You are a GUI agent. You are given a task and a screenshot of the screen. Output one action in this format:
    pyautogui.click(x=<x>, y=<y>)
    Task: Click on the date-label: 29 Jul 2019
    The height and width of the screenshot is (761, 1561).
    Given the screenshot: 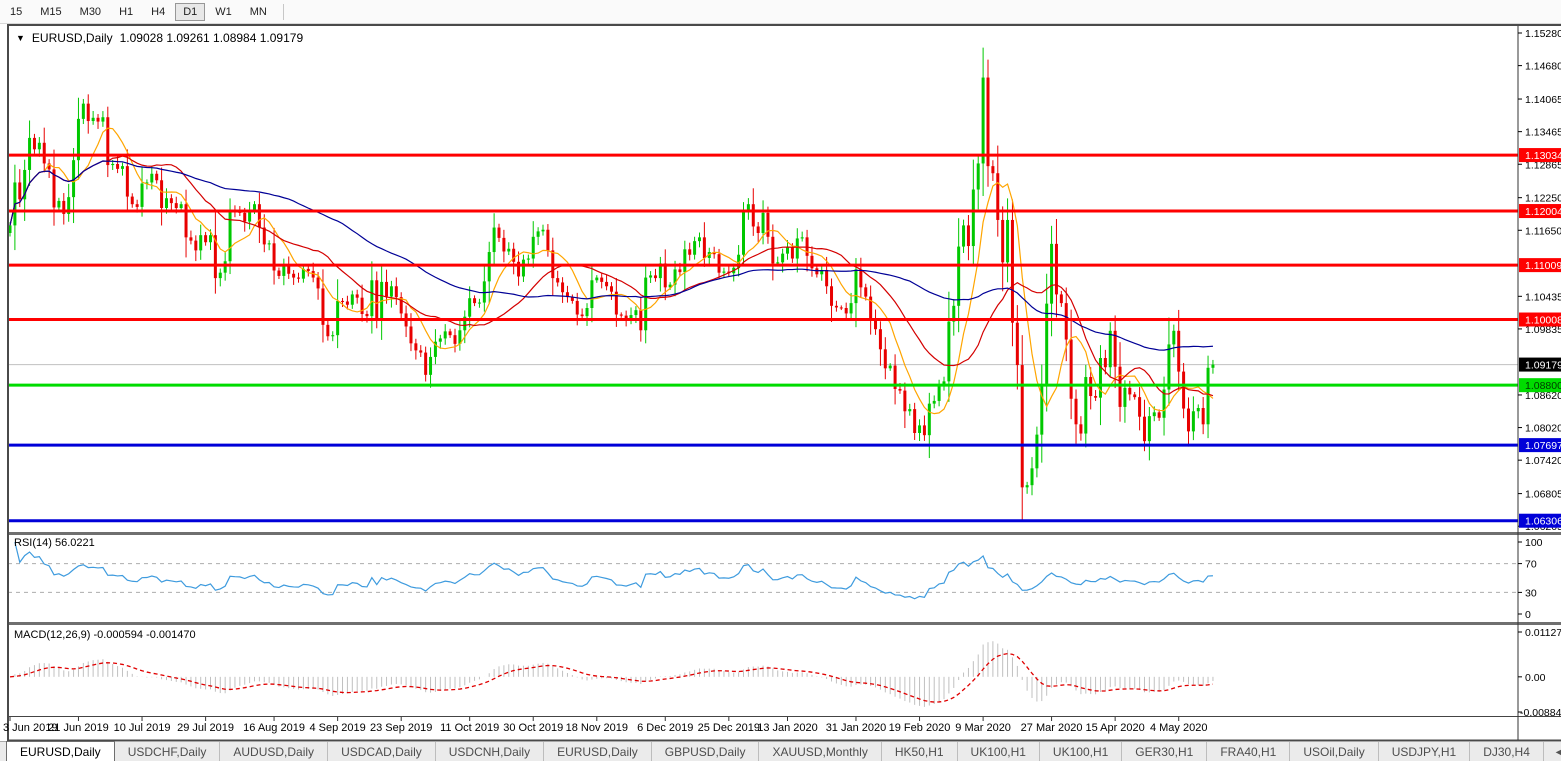 What is the action you would take?
    pyautogui.click(x=205, y=728)
    